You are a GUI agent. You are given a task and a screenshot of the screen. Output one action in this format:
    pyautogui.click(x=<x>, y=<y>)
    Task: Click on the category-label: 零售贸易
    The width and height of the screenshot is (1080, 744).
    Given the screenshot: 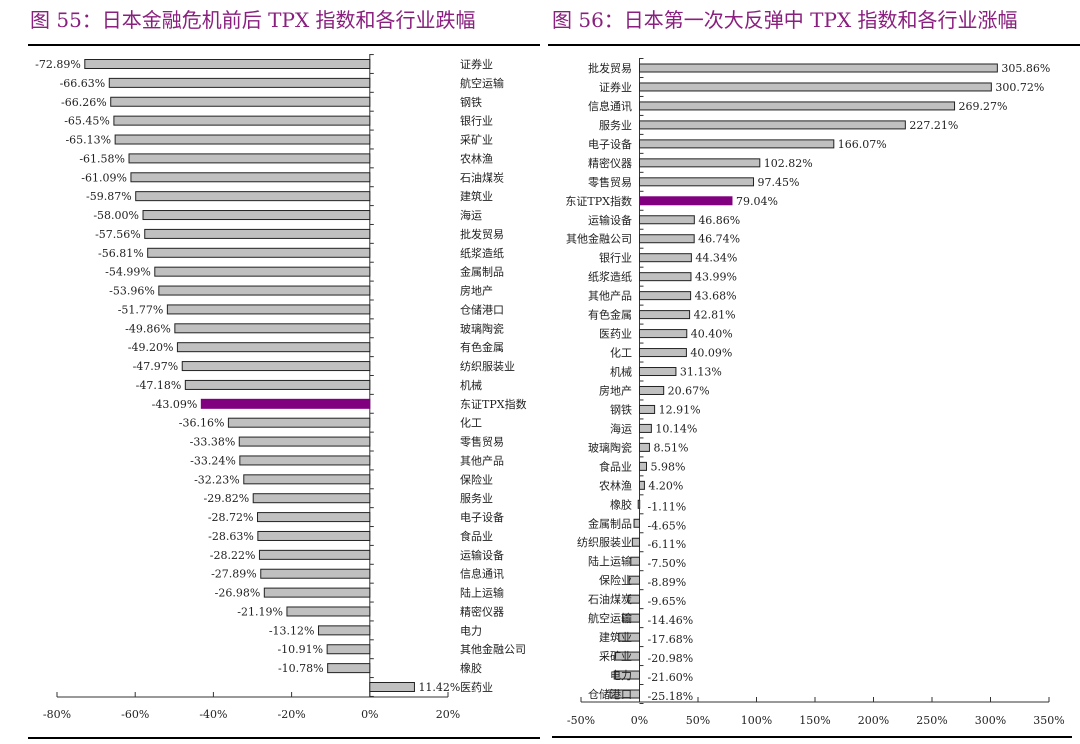 What is the action you would take?
    pyautogui.click(x=482, y=442)
    